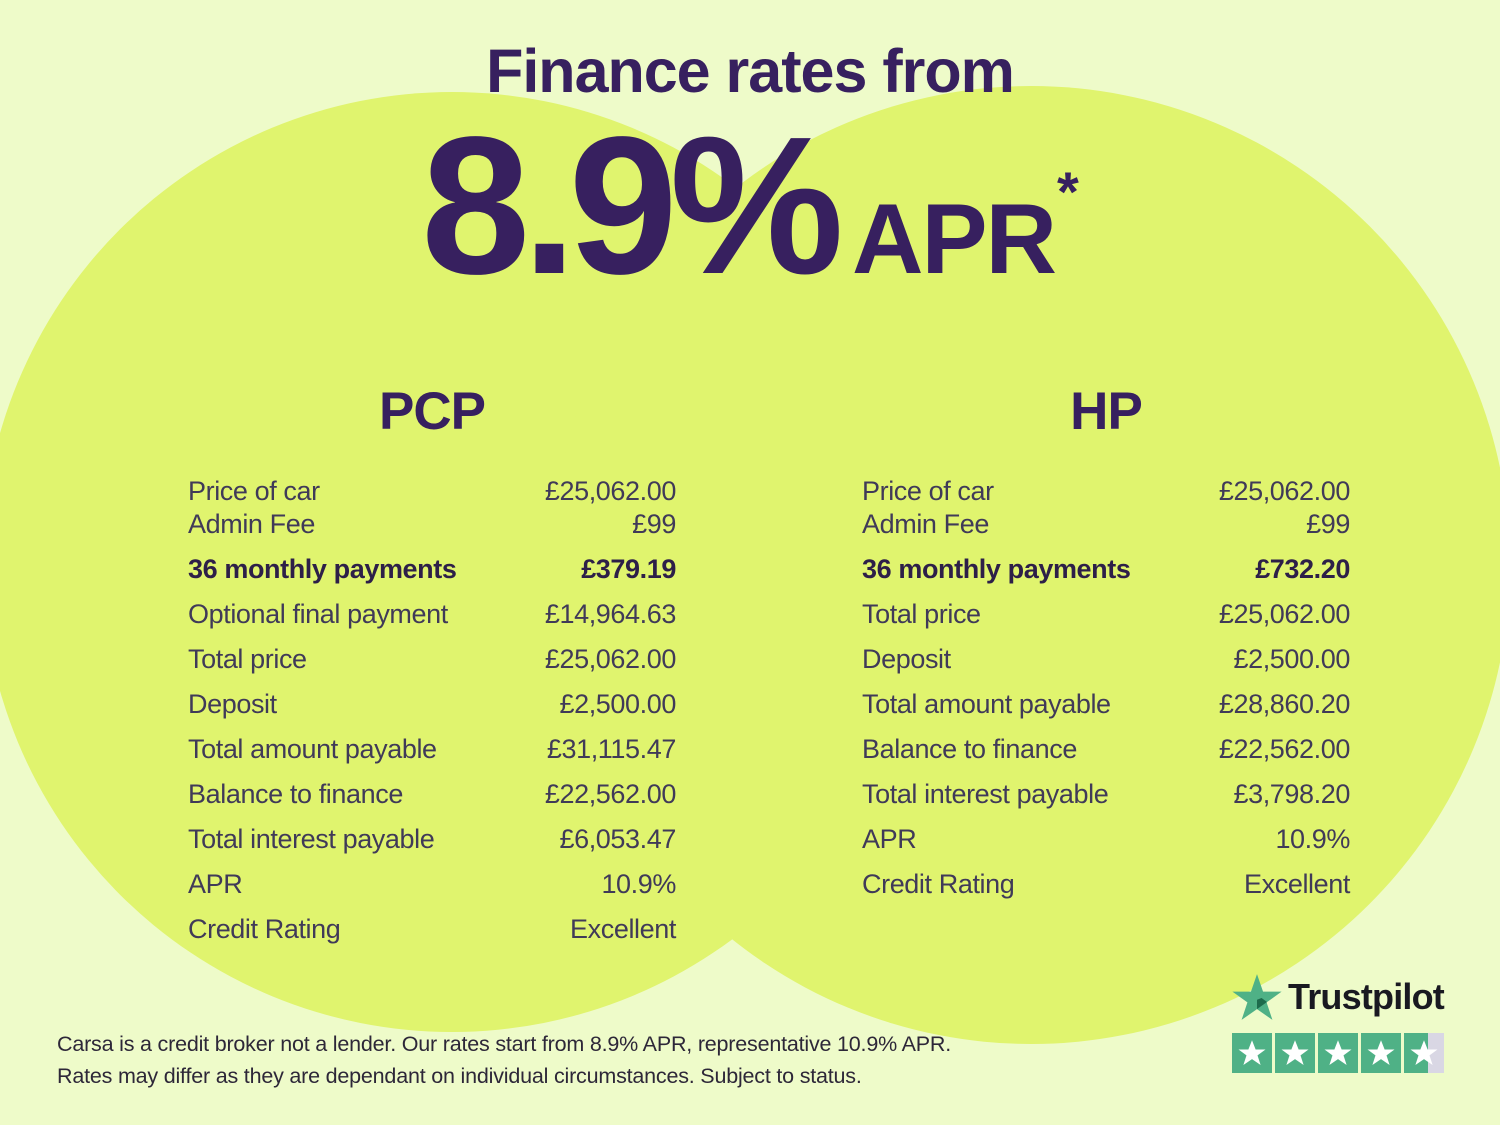  Describe the element at coordinates (632, 205) in the screenshot. I see `rate-value: 8.9%` at that location.